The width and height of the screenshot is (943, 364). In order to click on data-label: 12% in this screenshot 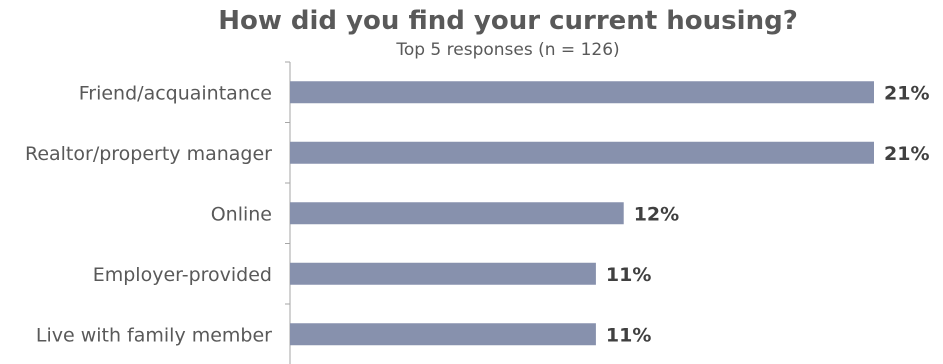, I will do `click(656, 214)`.